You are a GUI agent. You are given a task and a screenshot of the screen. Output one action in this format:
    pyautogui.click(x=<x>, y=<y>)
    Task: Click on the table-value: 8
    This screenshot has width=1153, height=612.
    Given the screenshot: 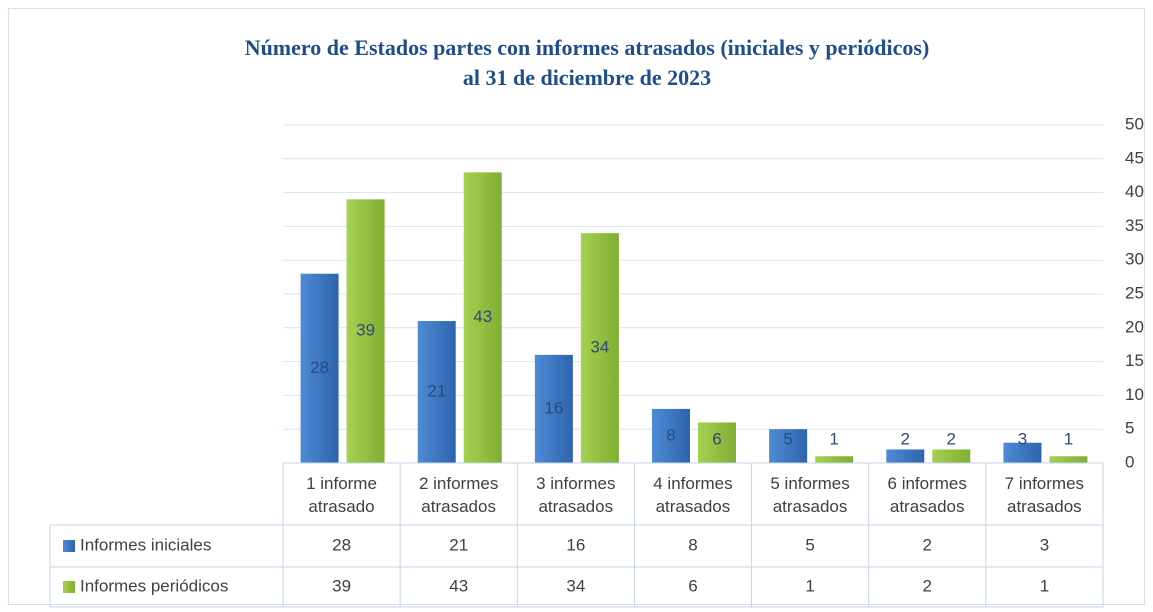 What is the action you would take?
    pyautogui.click(x=692, y=544)
    